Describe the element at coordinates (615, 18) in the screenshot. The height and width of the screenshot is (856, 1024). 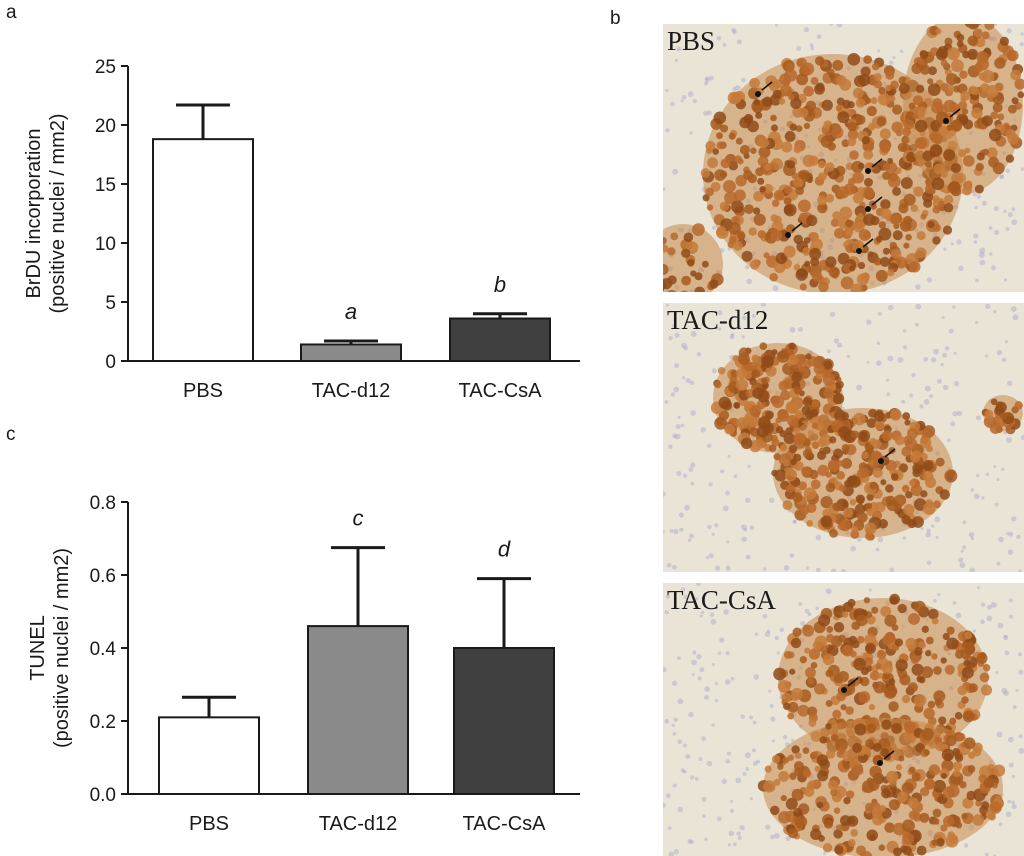
I see `panel-letter-b: b` at that location.